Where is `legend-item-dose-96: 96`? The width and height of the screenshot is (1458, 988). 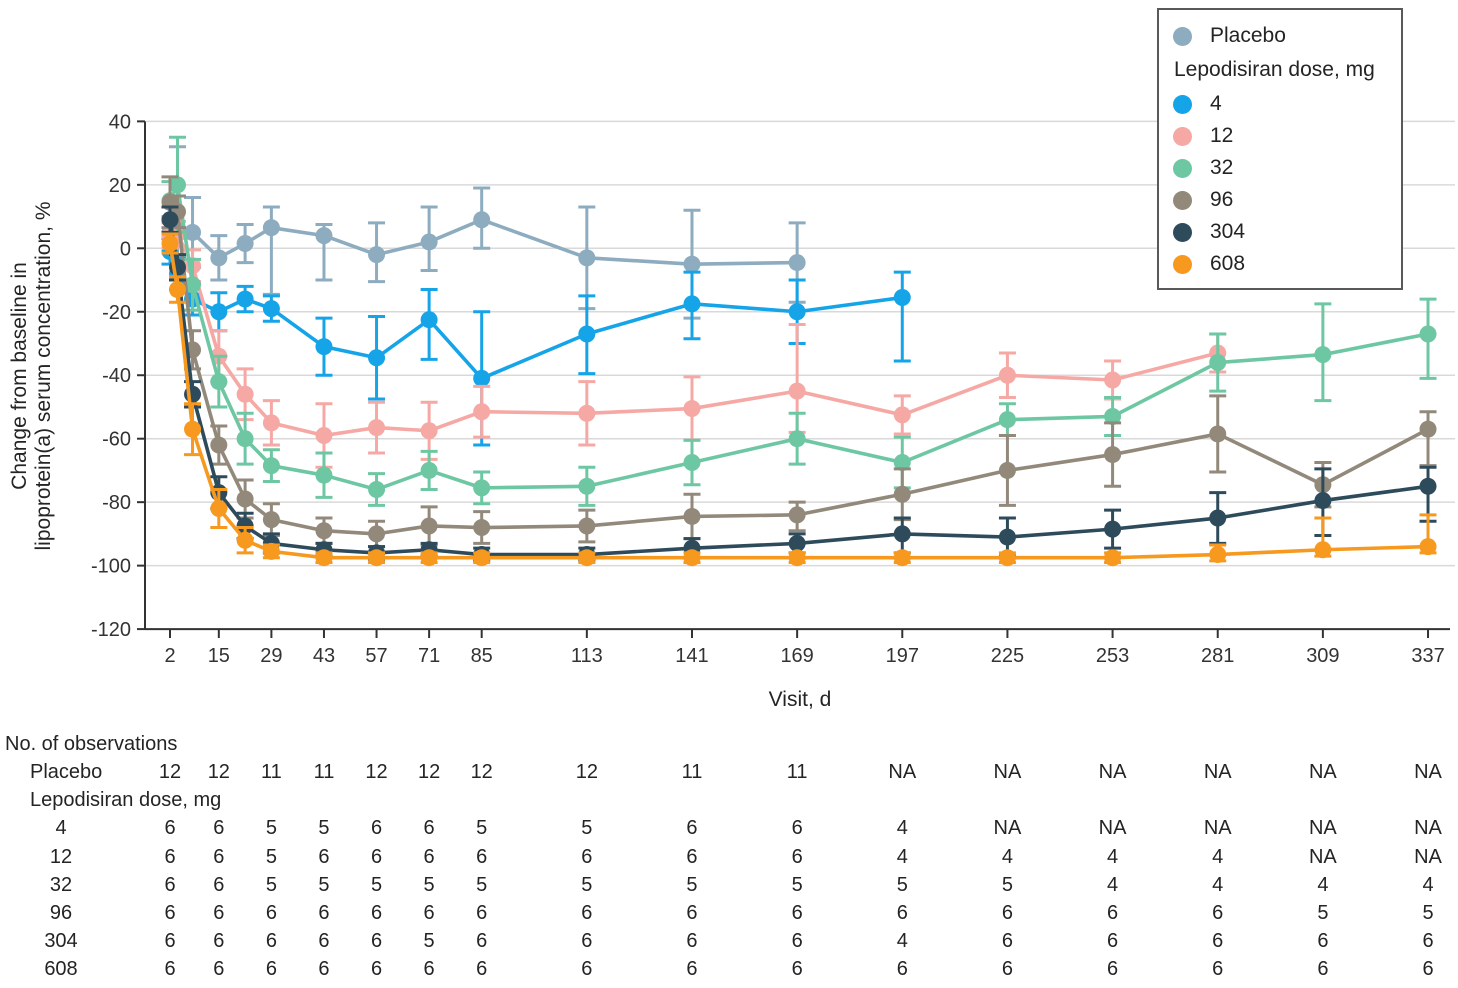
legend-item-dose-96: 96 is located at coordinates (1287, 200).